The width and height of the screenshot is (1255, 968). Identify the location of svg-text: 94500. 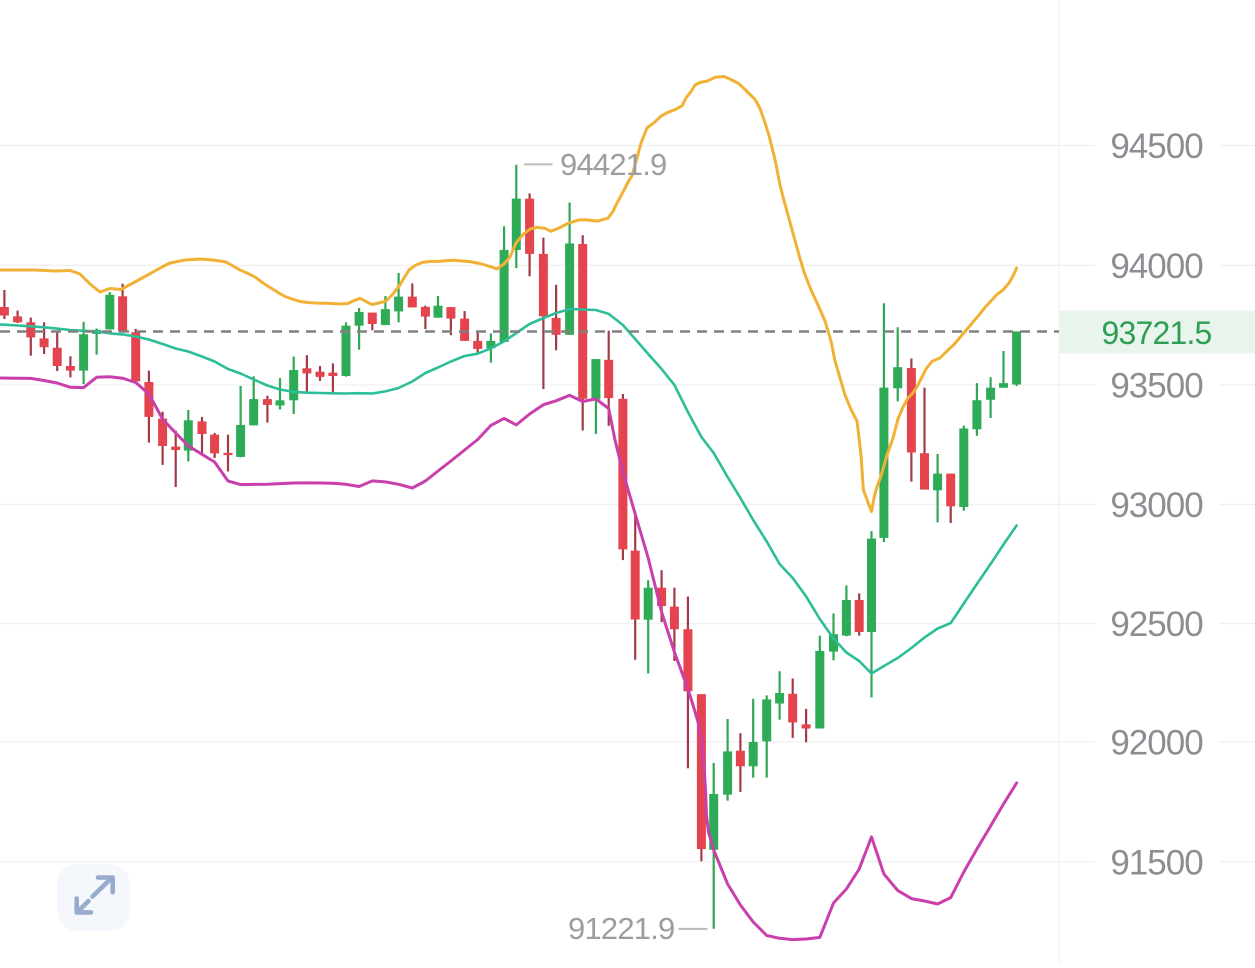
(1156, 146).